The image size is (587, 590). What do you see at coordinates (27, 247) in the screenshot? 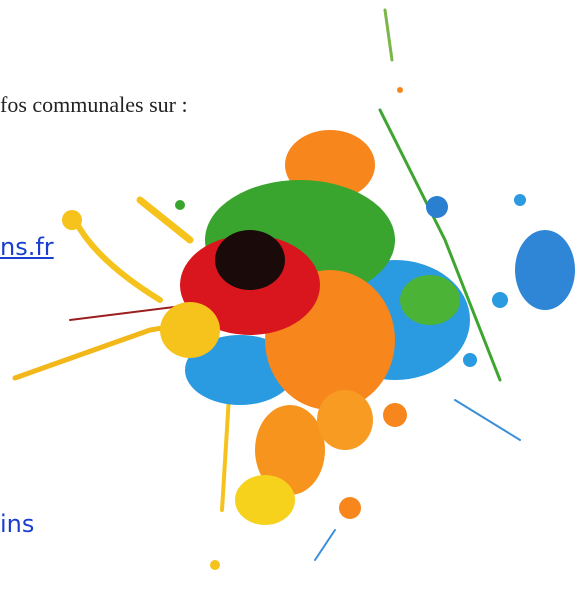
I see `link: ns.fr` at bounding box center [27, 247].